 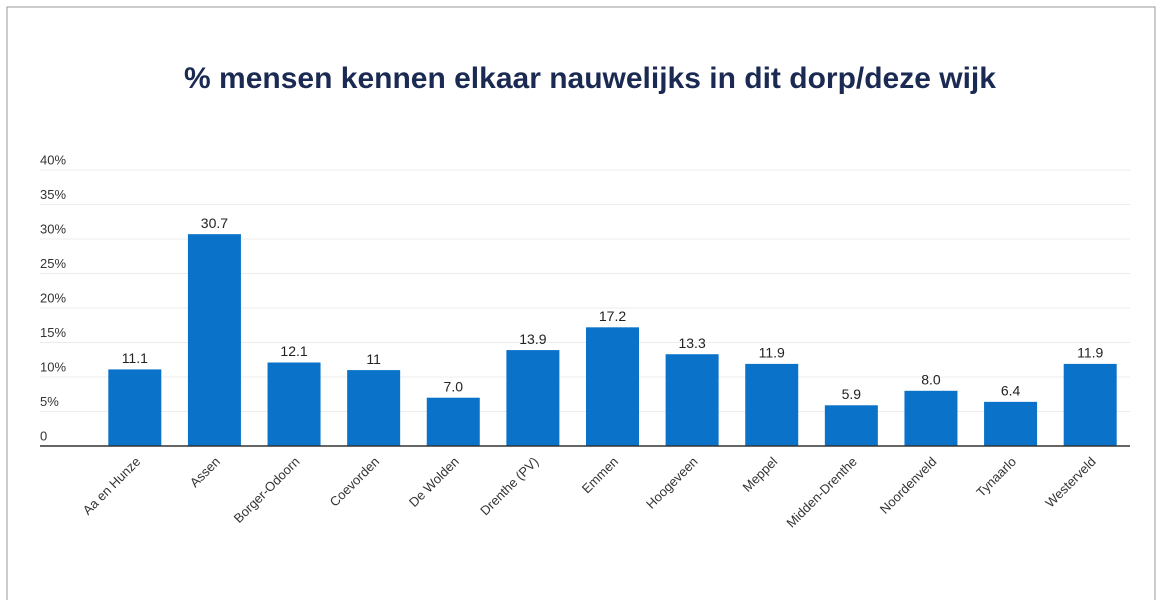 I want to click on x-tick-label: Hoogeveen, so click(x=672, y=483).